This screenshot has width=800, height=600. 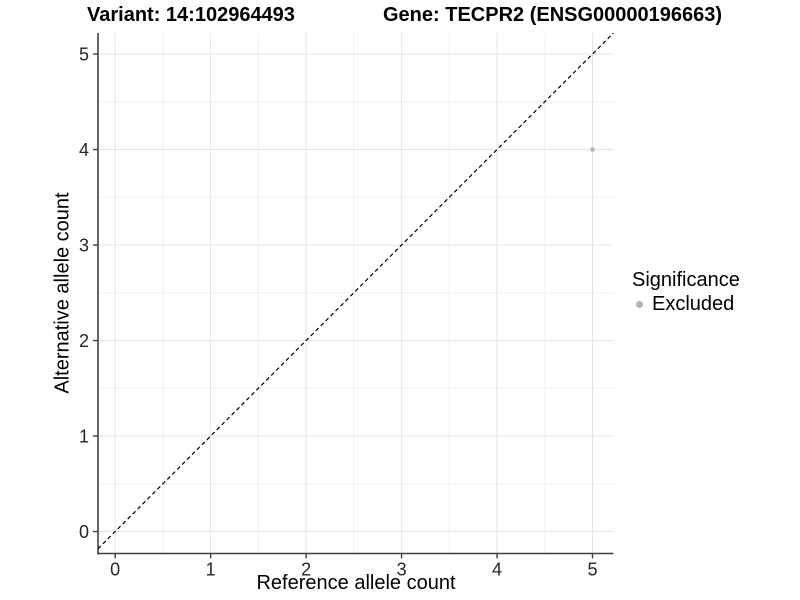 I want to click on legend-title: Significance, so click(x=686, y=280).